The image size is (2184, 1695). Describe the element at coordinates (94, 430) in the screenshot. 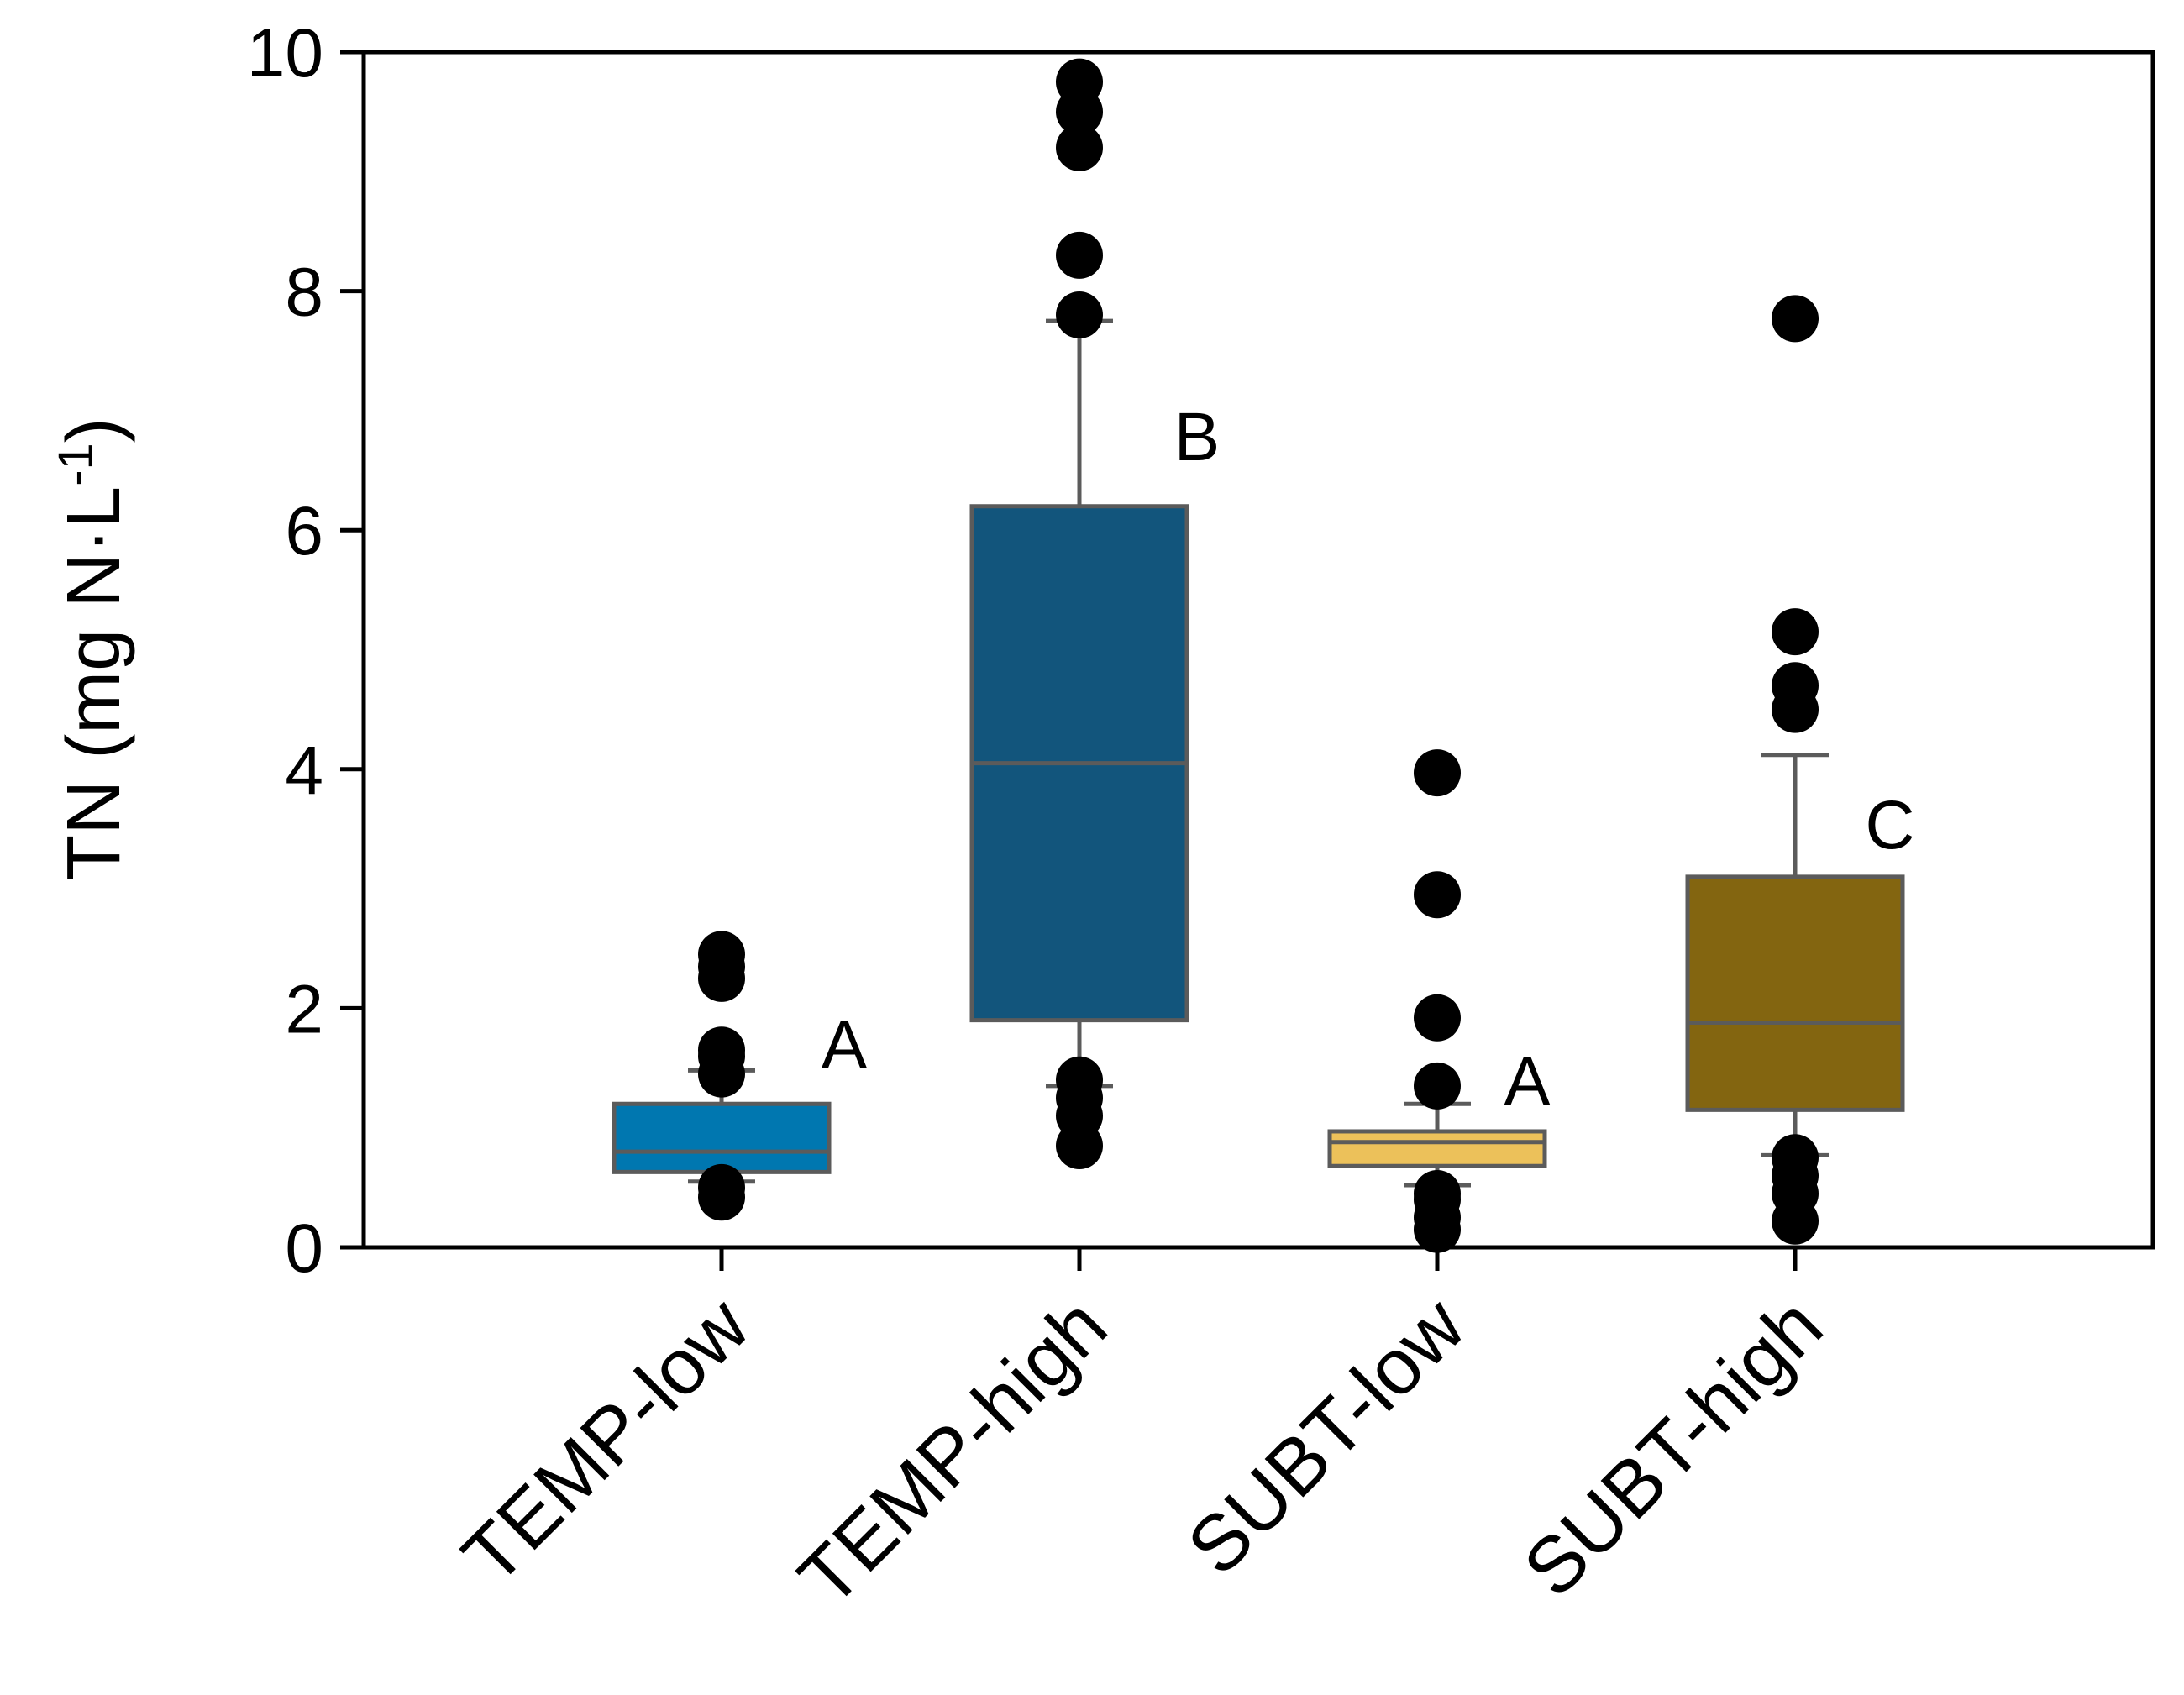

I see `y-axis-title-close: )` at that location.